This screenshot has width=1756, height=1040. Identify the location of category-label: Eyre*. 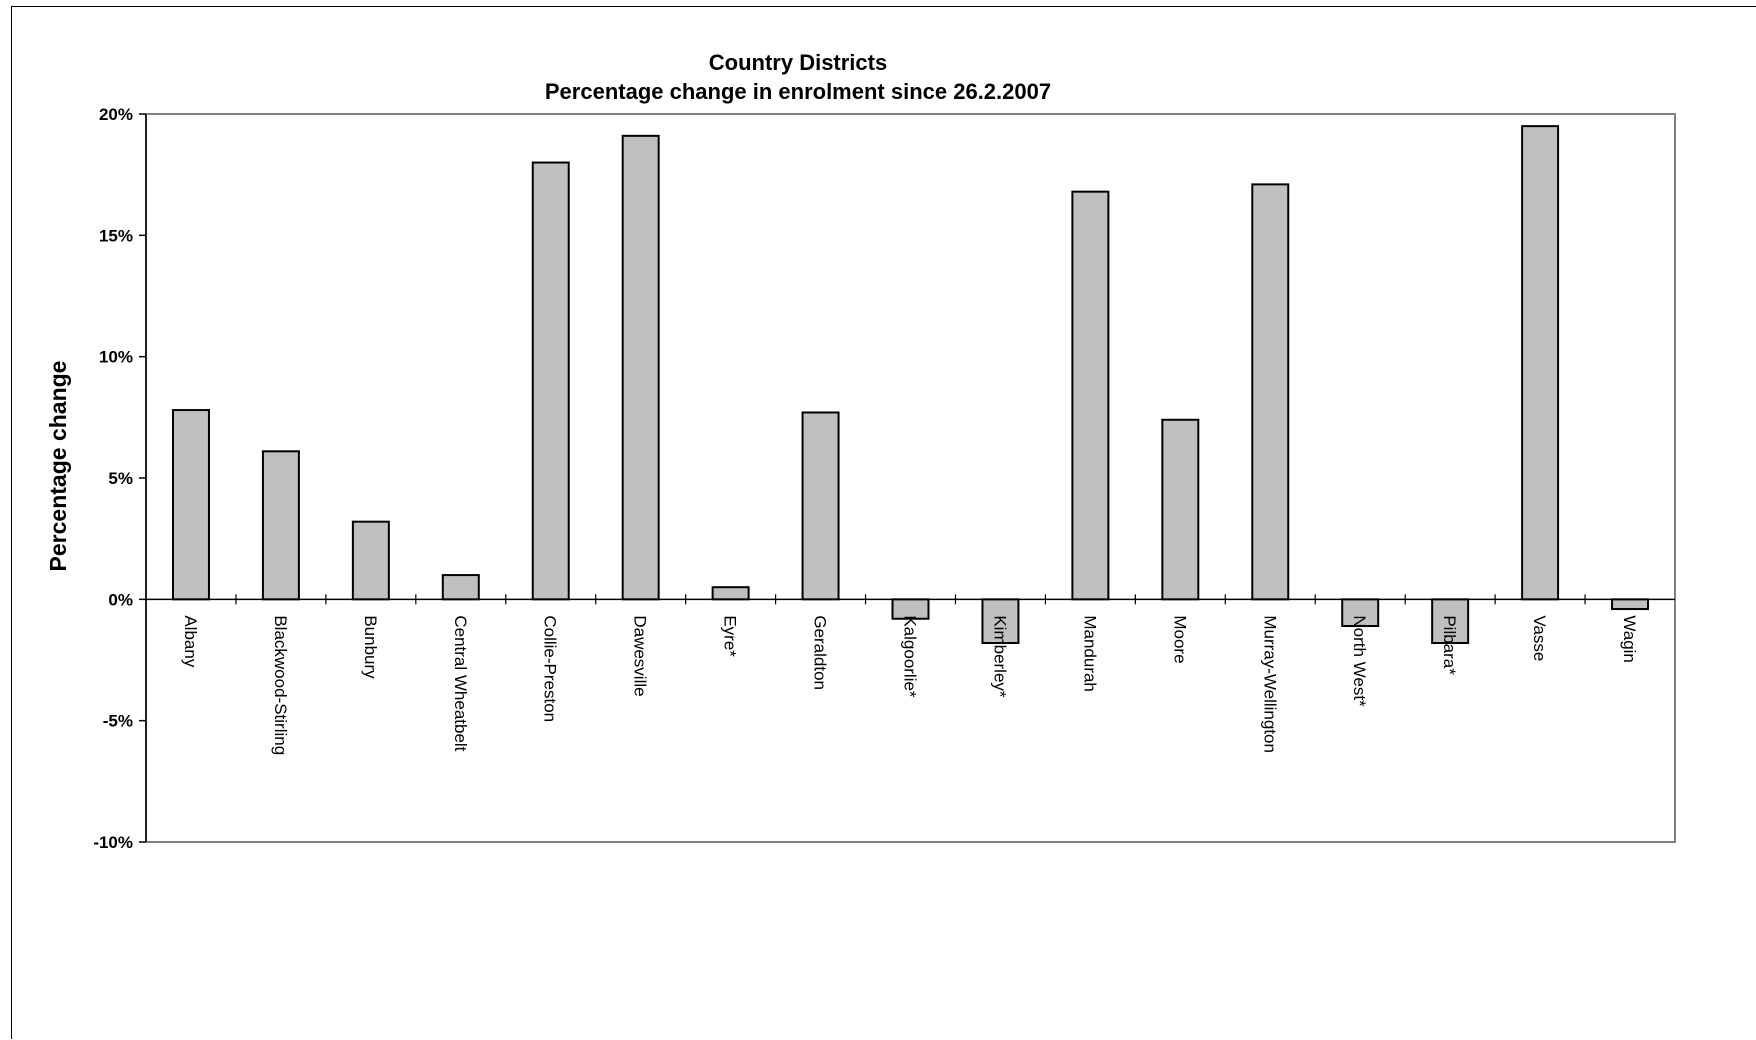
(730, 636).